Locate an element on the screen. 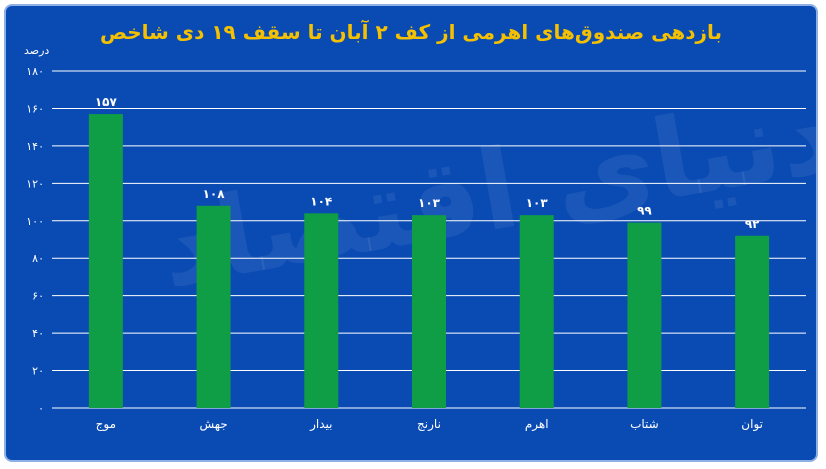 Image resolution: width=826 pixels, height=469 pixels. category-label: جهش is located at coordinates (213, 424).